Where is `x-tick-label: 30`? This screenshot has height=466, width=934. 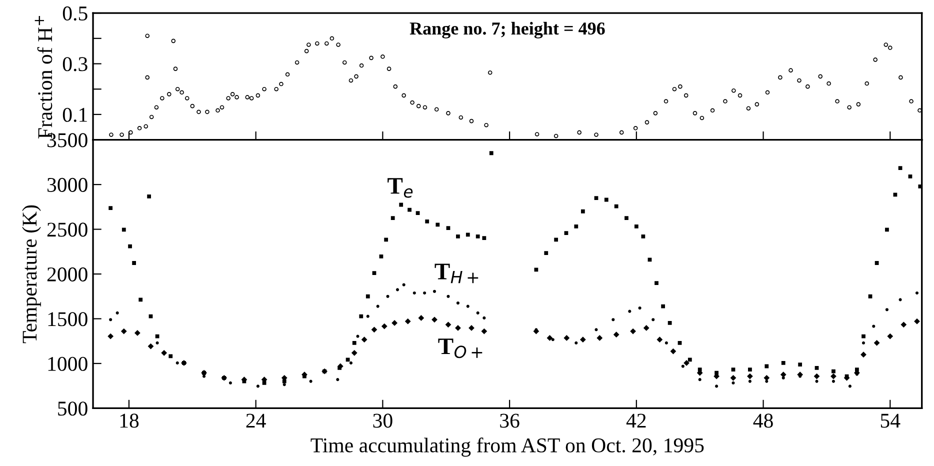
x-tick-label: 30 is located at coordinates (382, 421).